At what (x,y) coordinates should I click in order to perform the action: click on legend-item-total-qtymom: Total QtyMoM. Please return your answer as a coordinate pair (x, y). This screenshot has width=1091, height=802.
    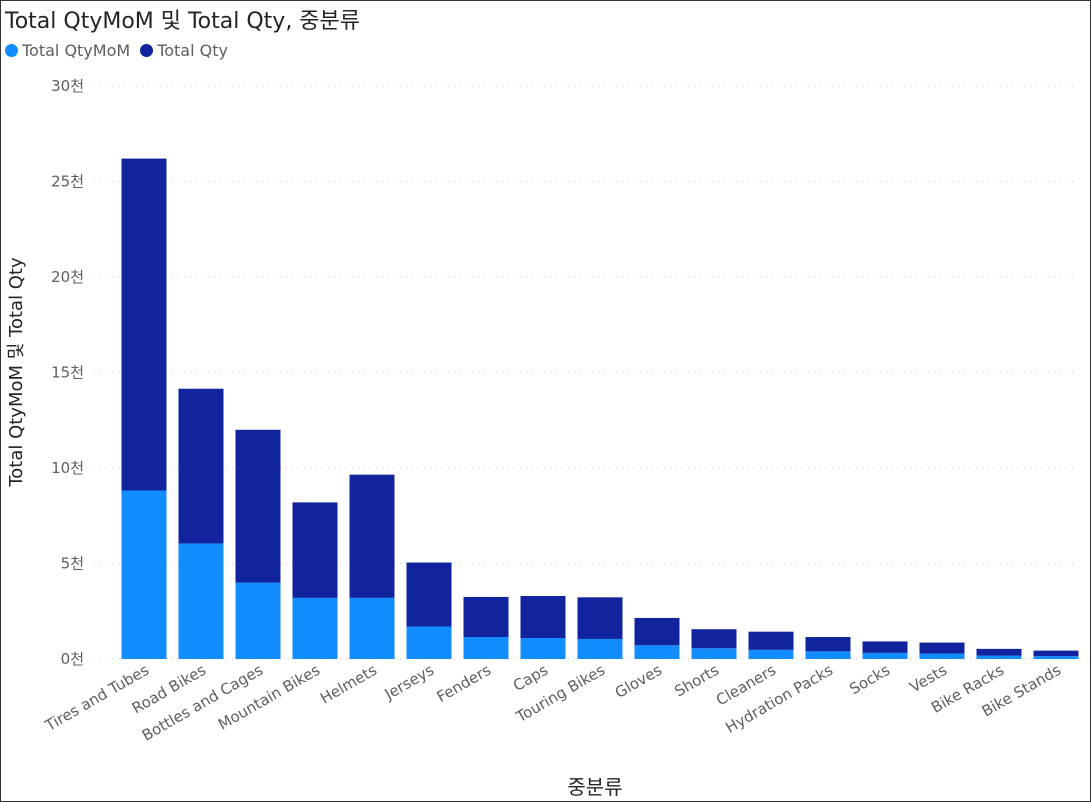
    Looking at the image, I should click on (67, 50).